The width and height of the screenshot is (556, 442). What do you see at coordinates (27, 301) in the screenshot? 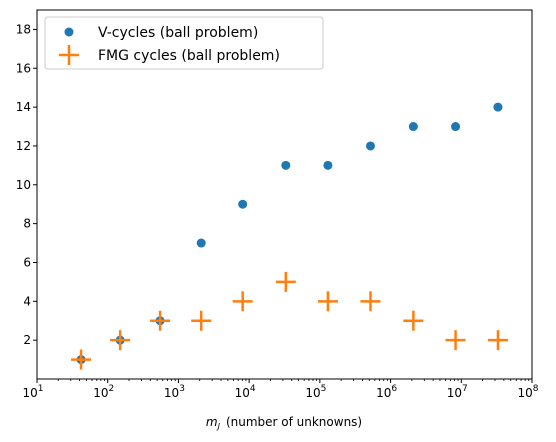
I see `y-tick-label: 4` at bounding box center [27, 301].